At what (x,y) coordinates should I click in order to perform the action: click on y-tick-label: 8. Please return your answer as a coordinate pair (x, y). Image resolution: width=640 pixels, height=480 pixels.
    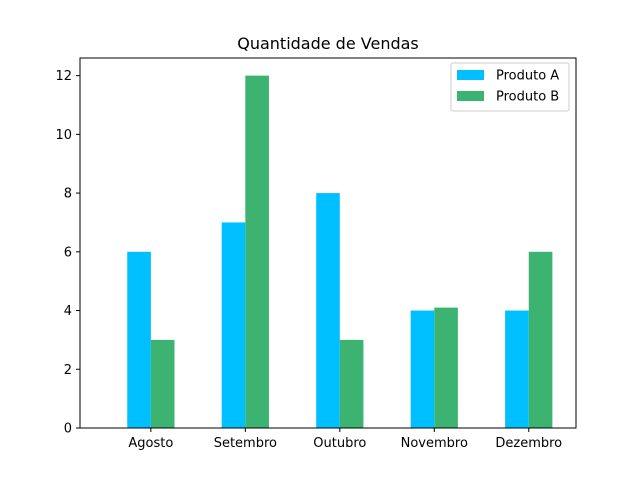
    Looking at the image, I should click on (68, 194).